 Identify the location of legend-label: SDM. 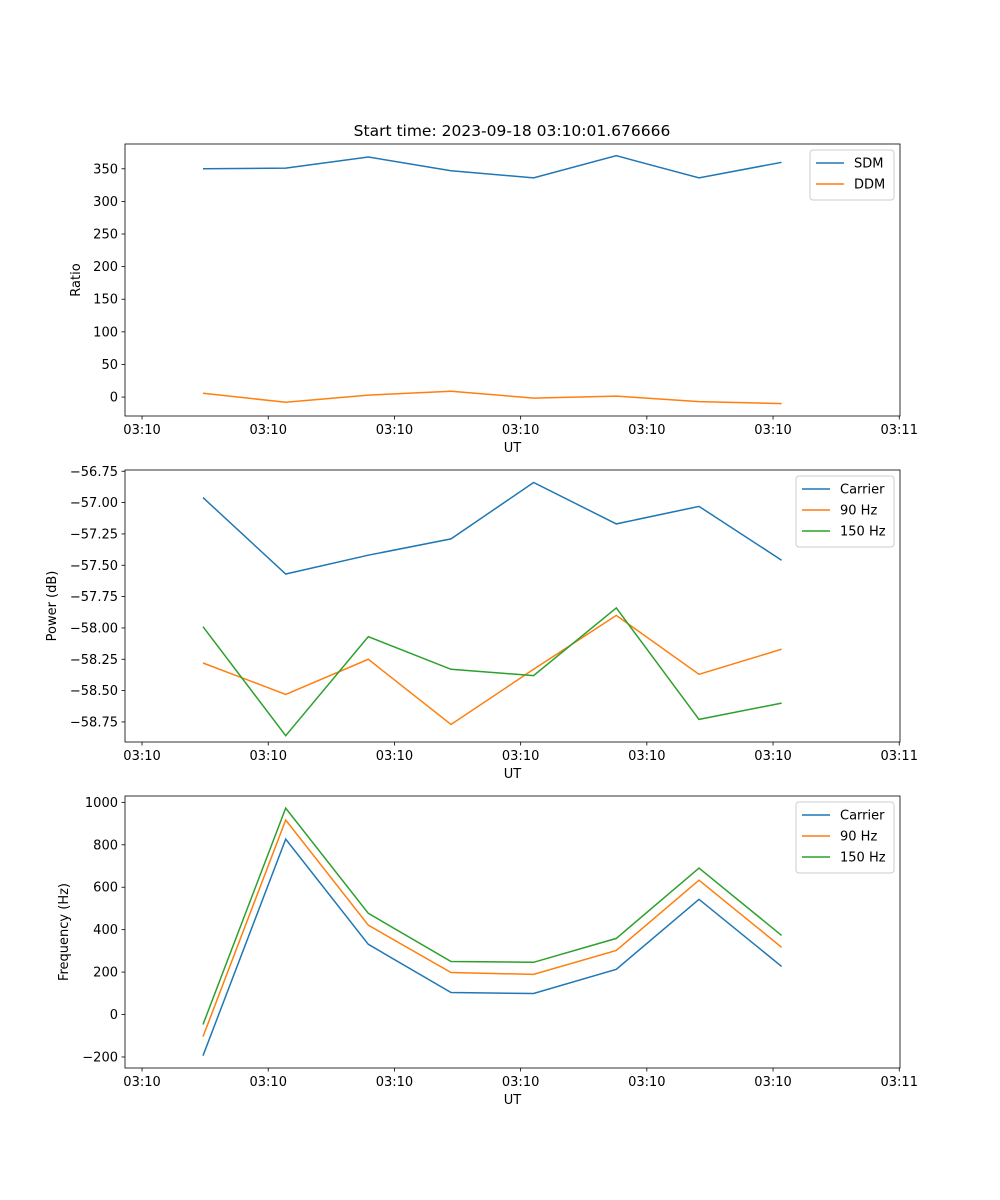
(868, 164).